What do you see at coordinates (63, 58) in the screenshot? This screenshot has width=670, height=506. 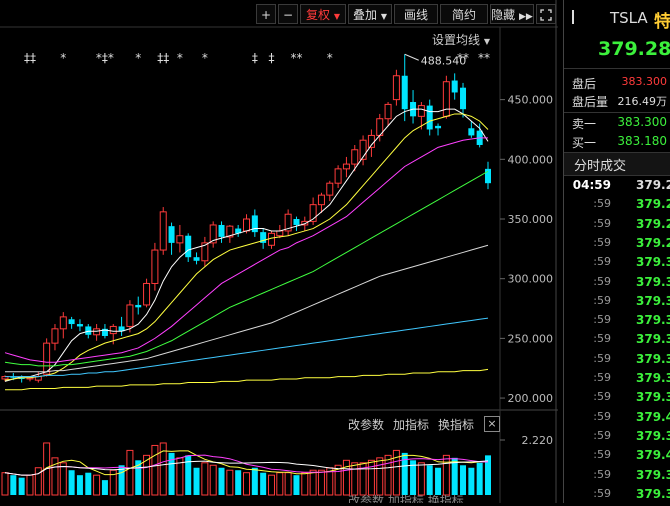 I see `signal-marker: *` at bounding box center [63, 58].